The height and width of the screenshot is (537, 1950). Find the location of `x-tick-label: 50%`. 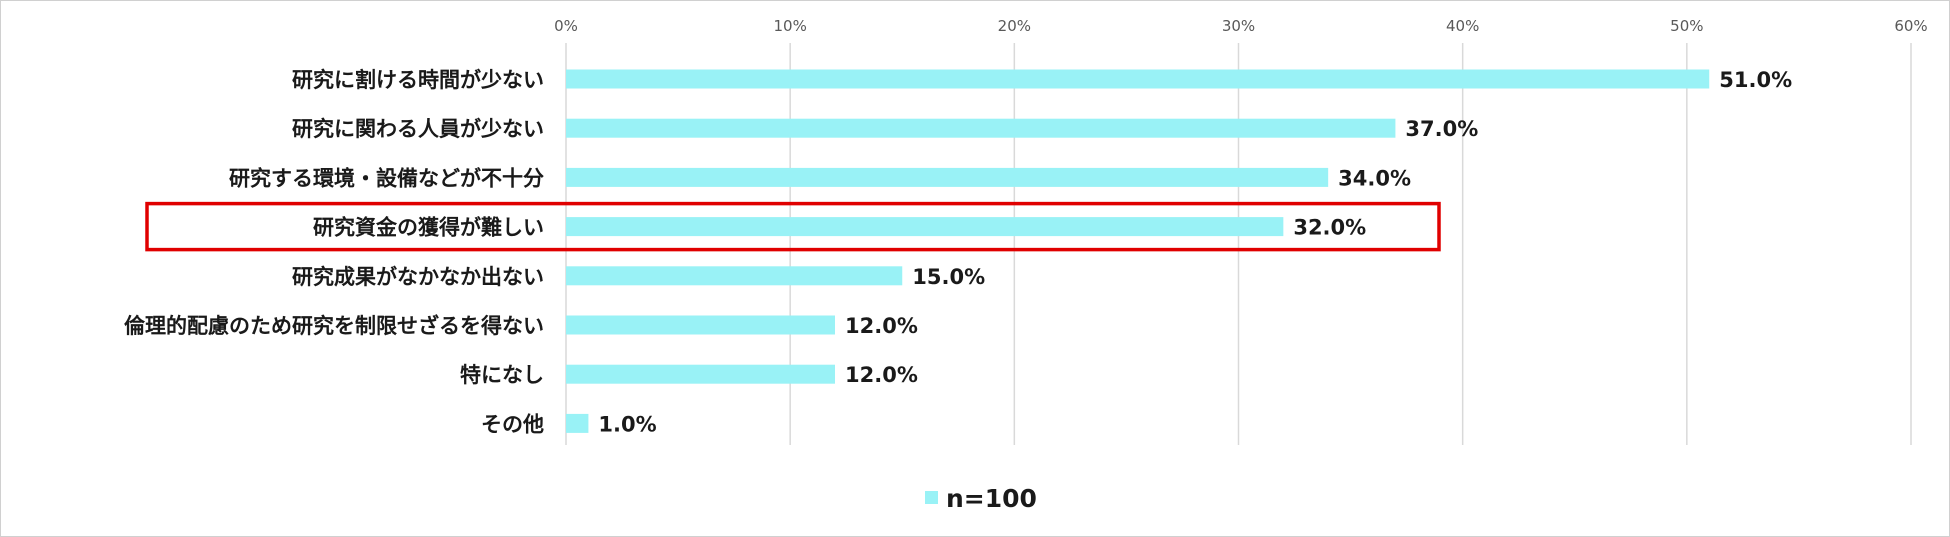

x-tick-label: 50% is located at coordinates (1686, 26).